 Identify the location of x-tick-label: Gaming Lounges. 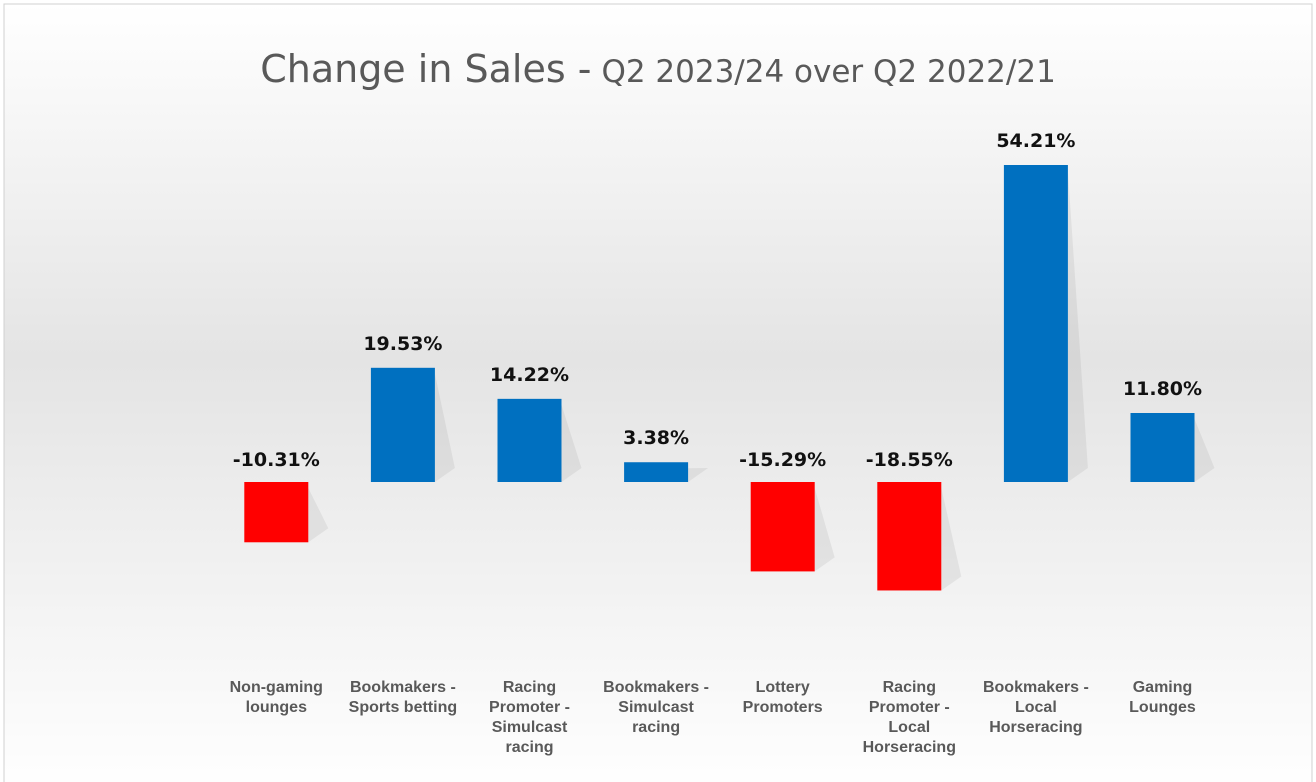
(1162, 697).